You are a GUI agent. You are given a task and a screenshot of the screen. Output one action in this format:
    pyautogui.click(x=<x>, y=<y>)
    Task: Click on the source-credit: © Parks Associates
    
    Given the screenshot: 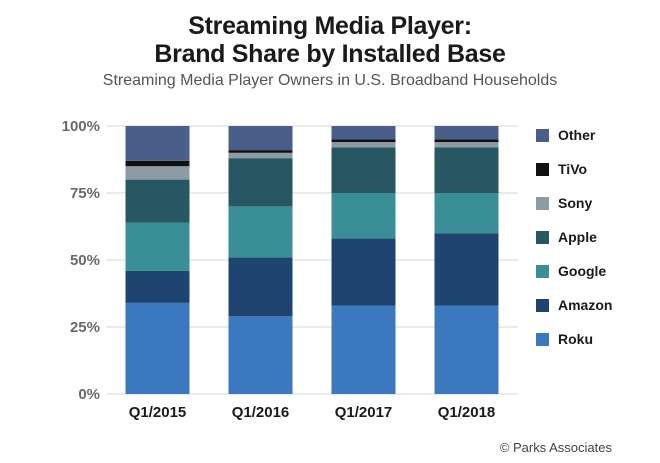 What is the action you would take?
    pyautogui.click(x=555, y=447)
    